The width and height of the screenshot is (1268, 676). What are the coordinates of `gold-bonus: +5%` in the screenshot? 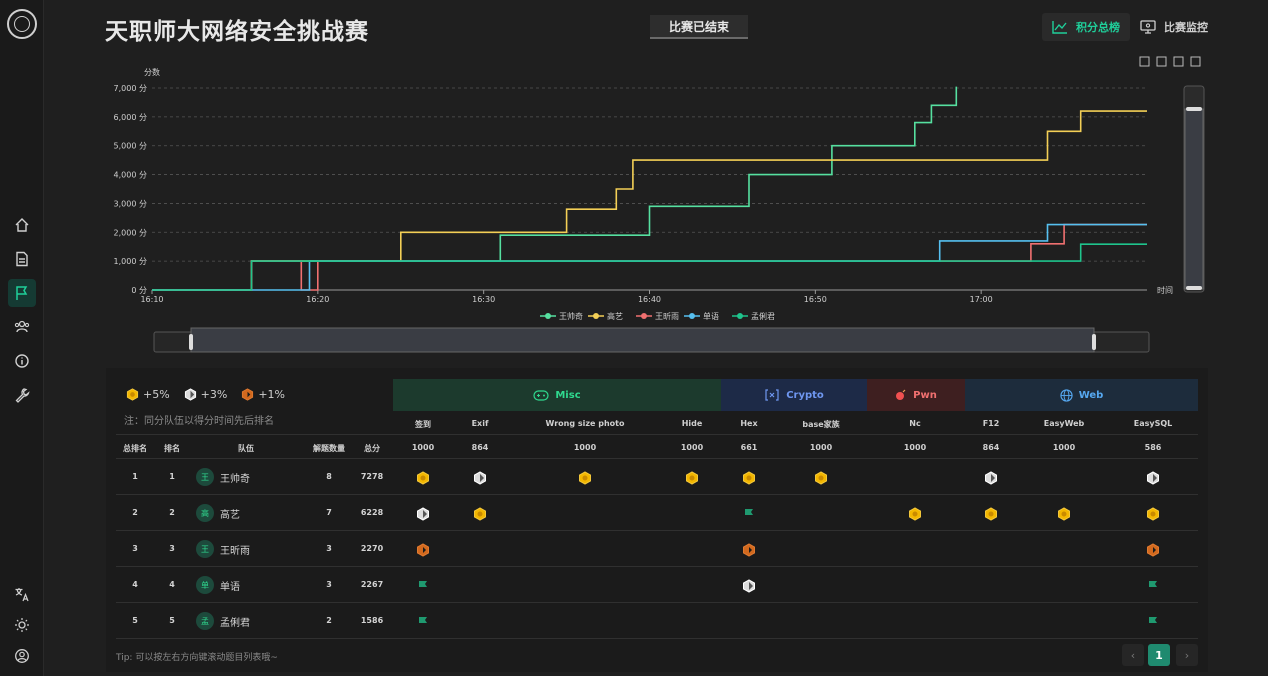 It's located at (148, 394).